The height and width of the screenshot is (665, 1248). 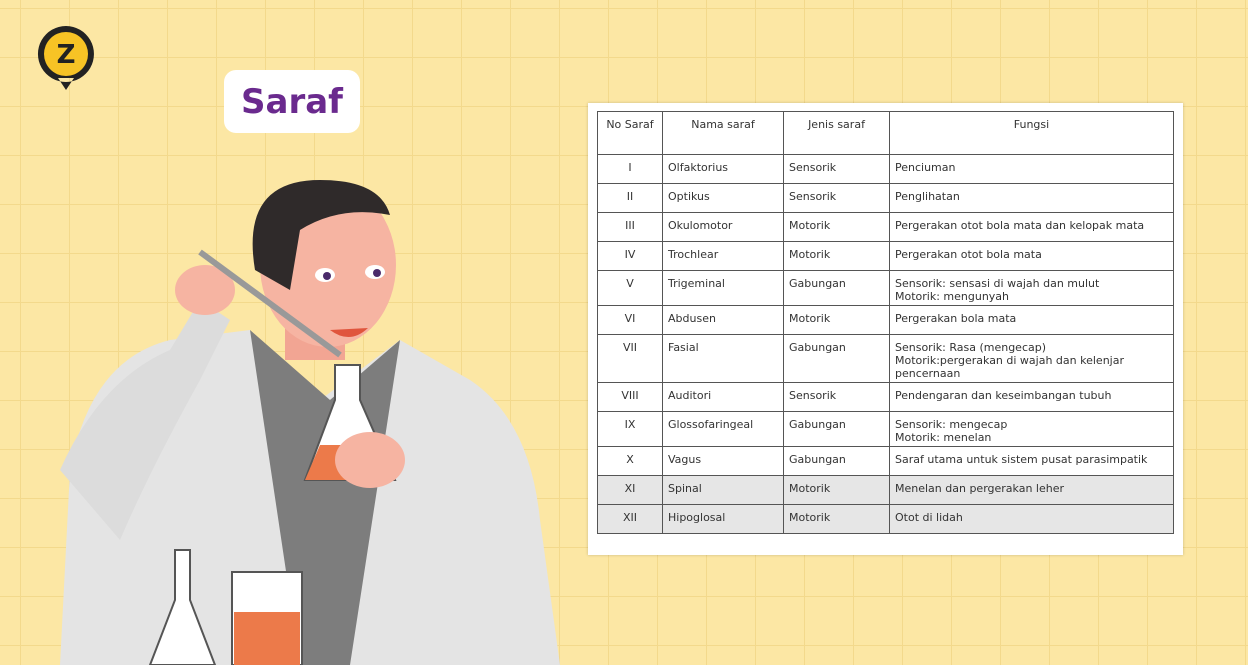 What do you see at coordinates (630, 169) in the screenshot?
I see `table-cell: I` at bounding box center [630, 169].